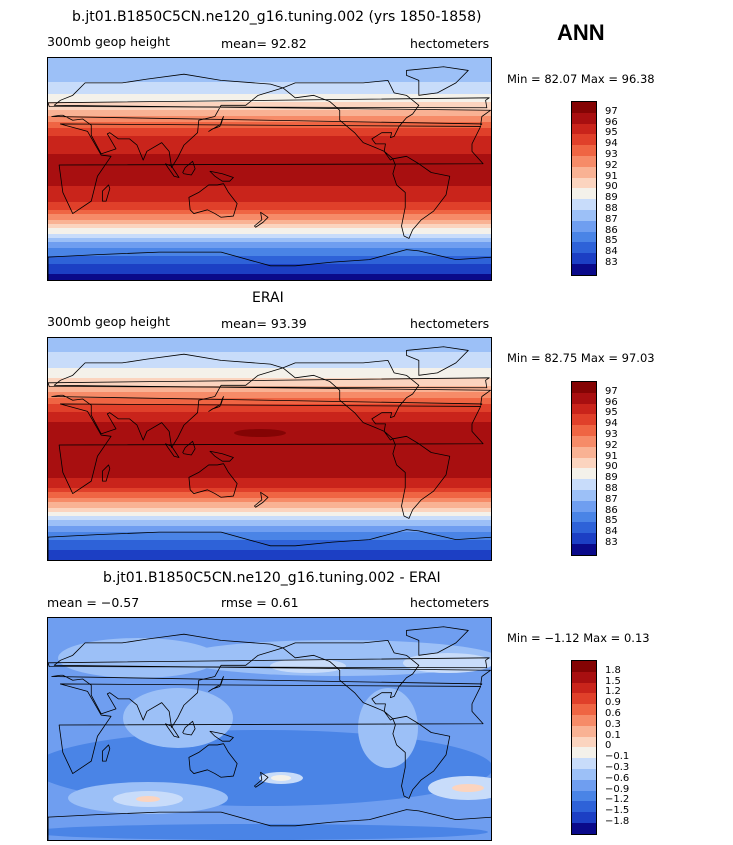 The image size is (733, 845). I want to click on colorbar-tick-label: 91, so click(611, 456).